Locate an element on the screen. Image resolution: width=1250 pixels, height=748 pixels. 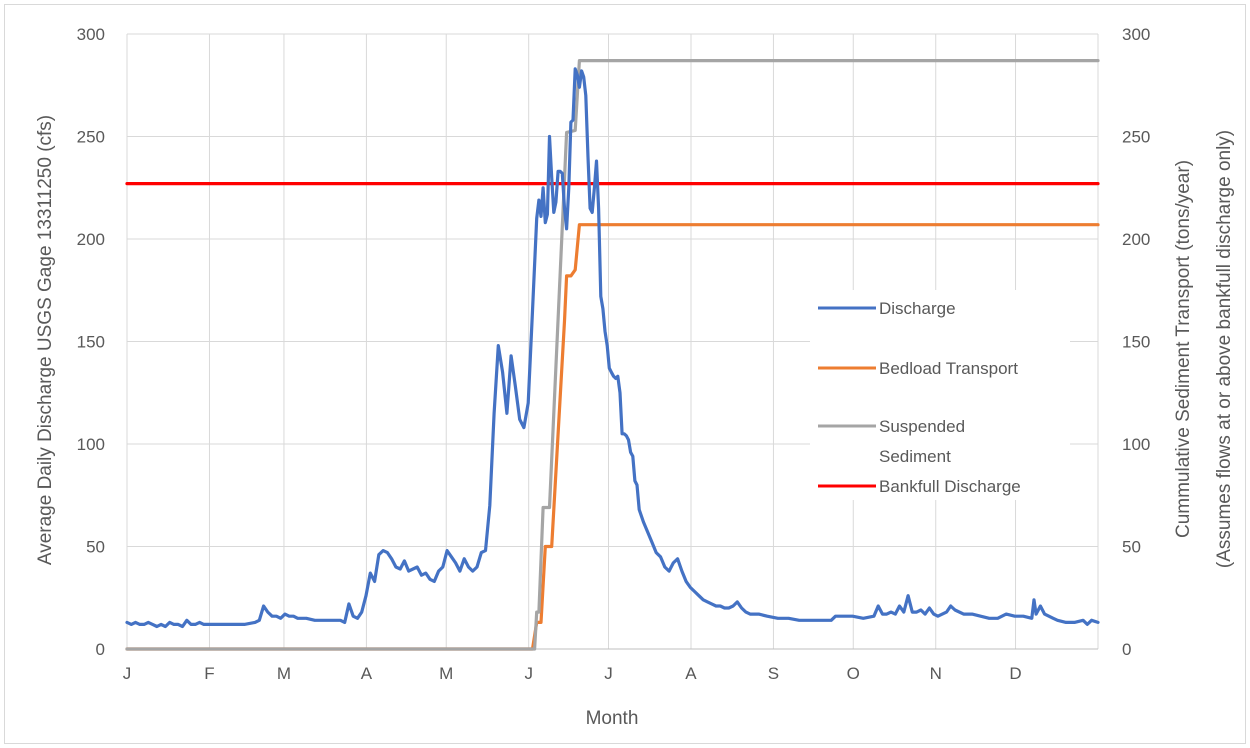
legend-label-bankfull: Bankfull Discharge is located at coordinates (950, 486).